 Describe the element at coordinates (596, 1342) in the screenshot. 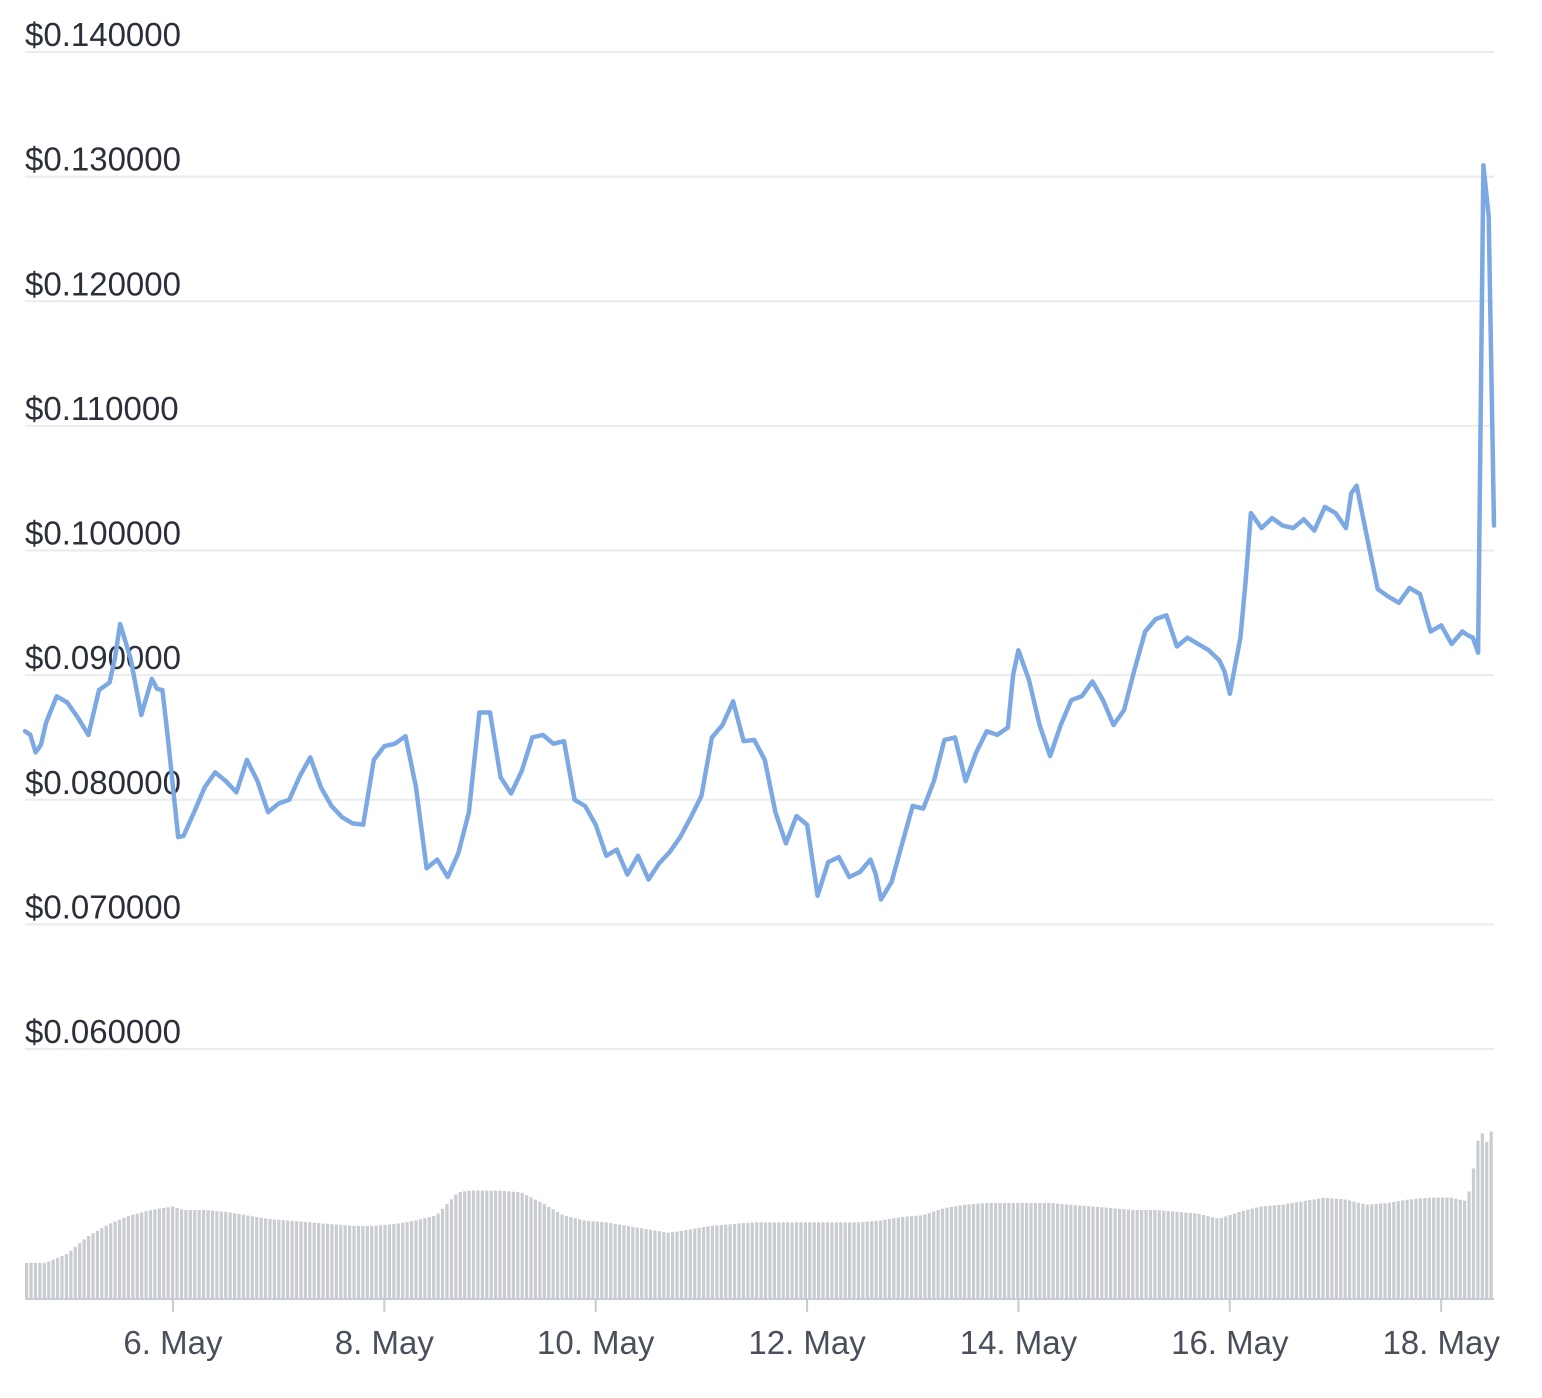

I see `x-tick-label: 10. May` at that location.